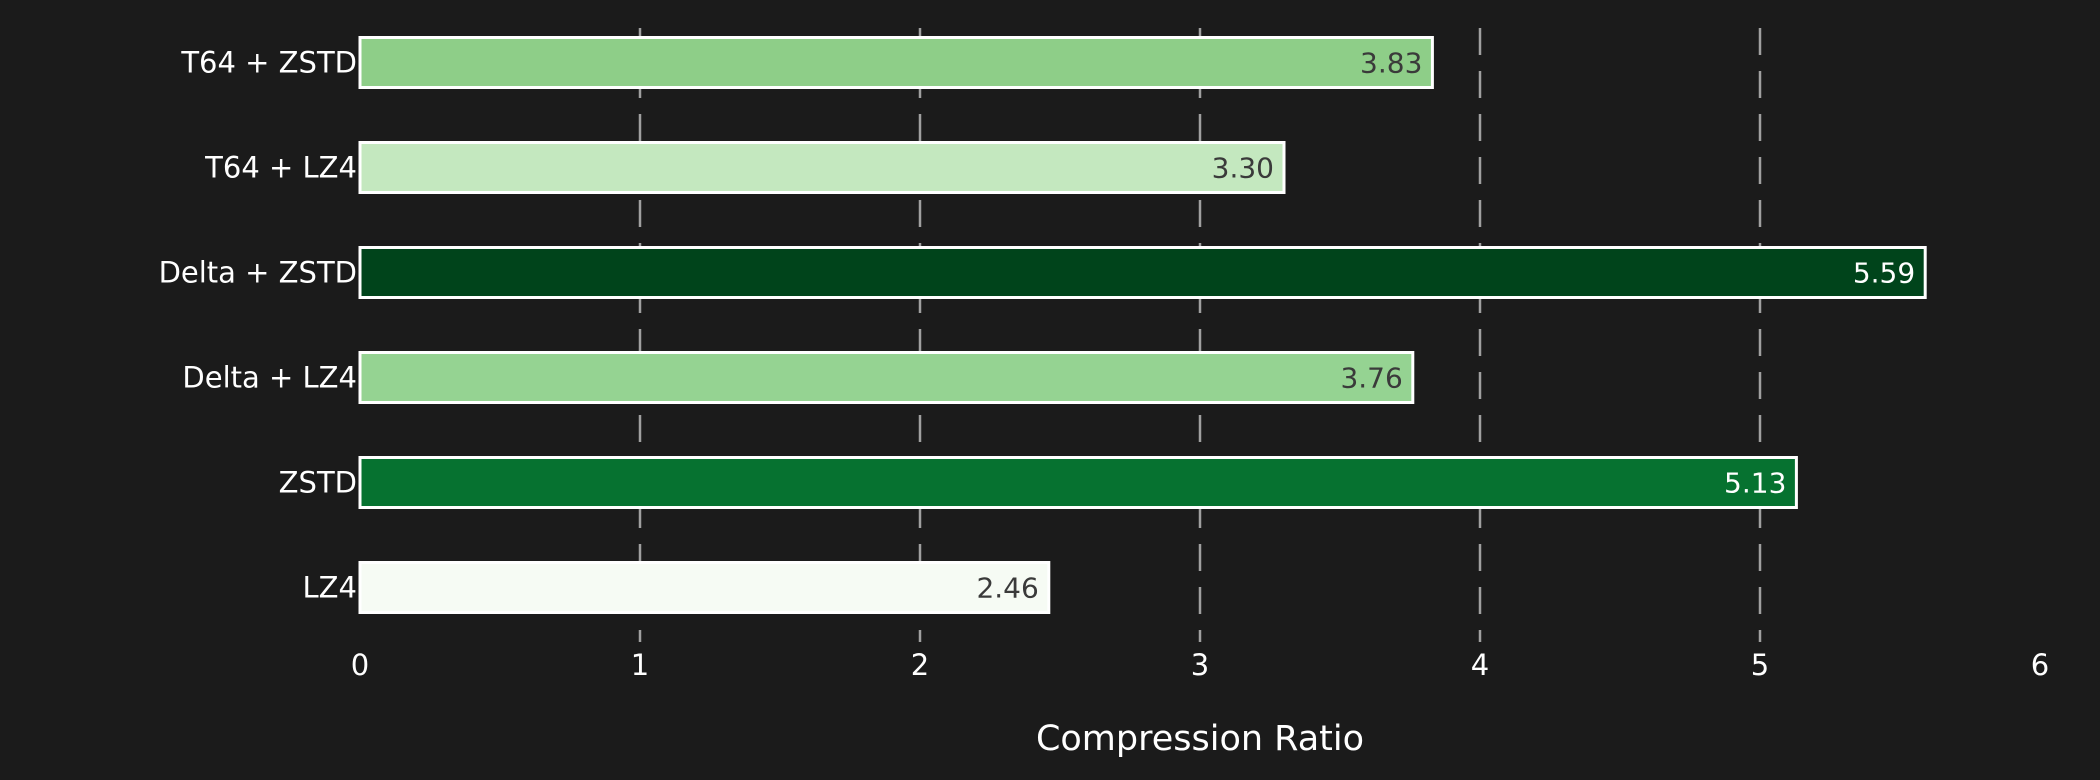 This screenshot has width=2100, height=780. What do you see at coordinates (330, 588) in the screenshot?
I see `category-label: LZ4` at bounding box center [330, 588].